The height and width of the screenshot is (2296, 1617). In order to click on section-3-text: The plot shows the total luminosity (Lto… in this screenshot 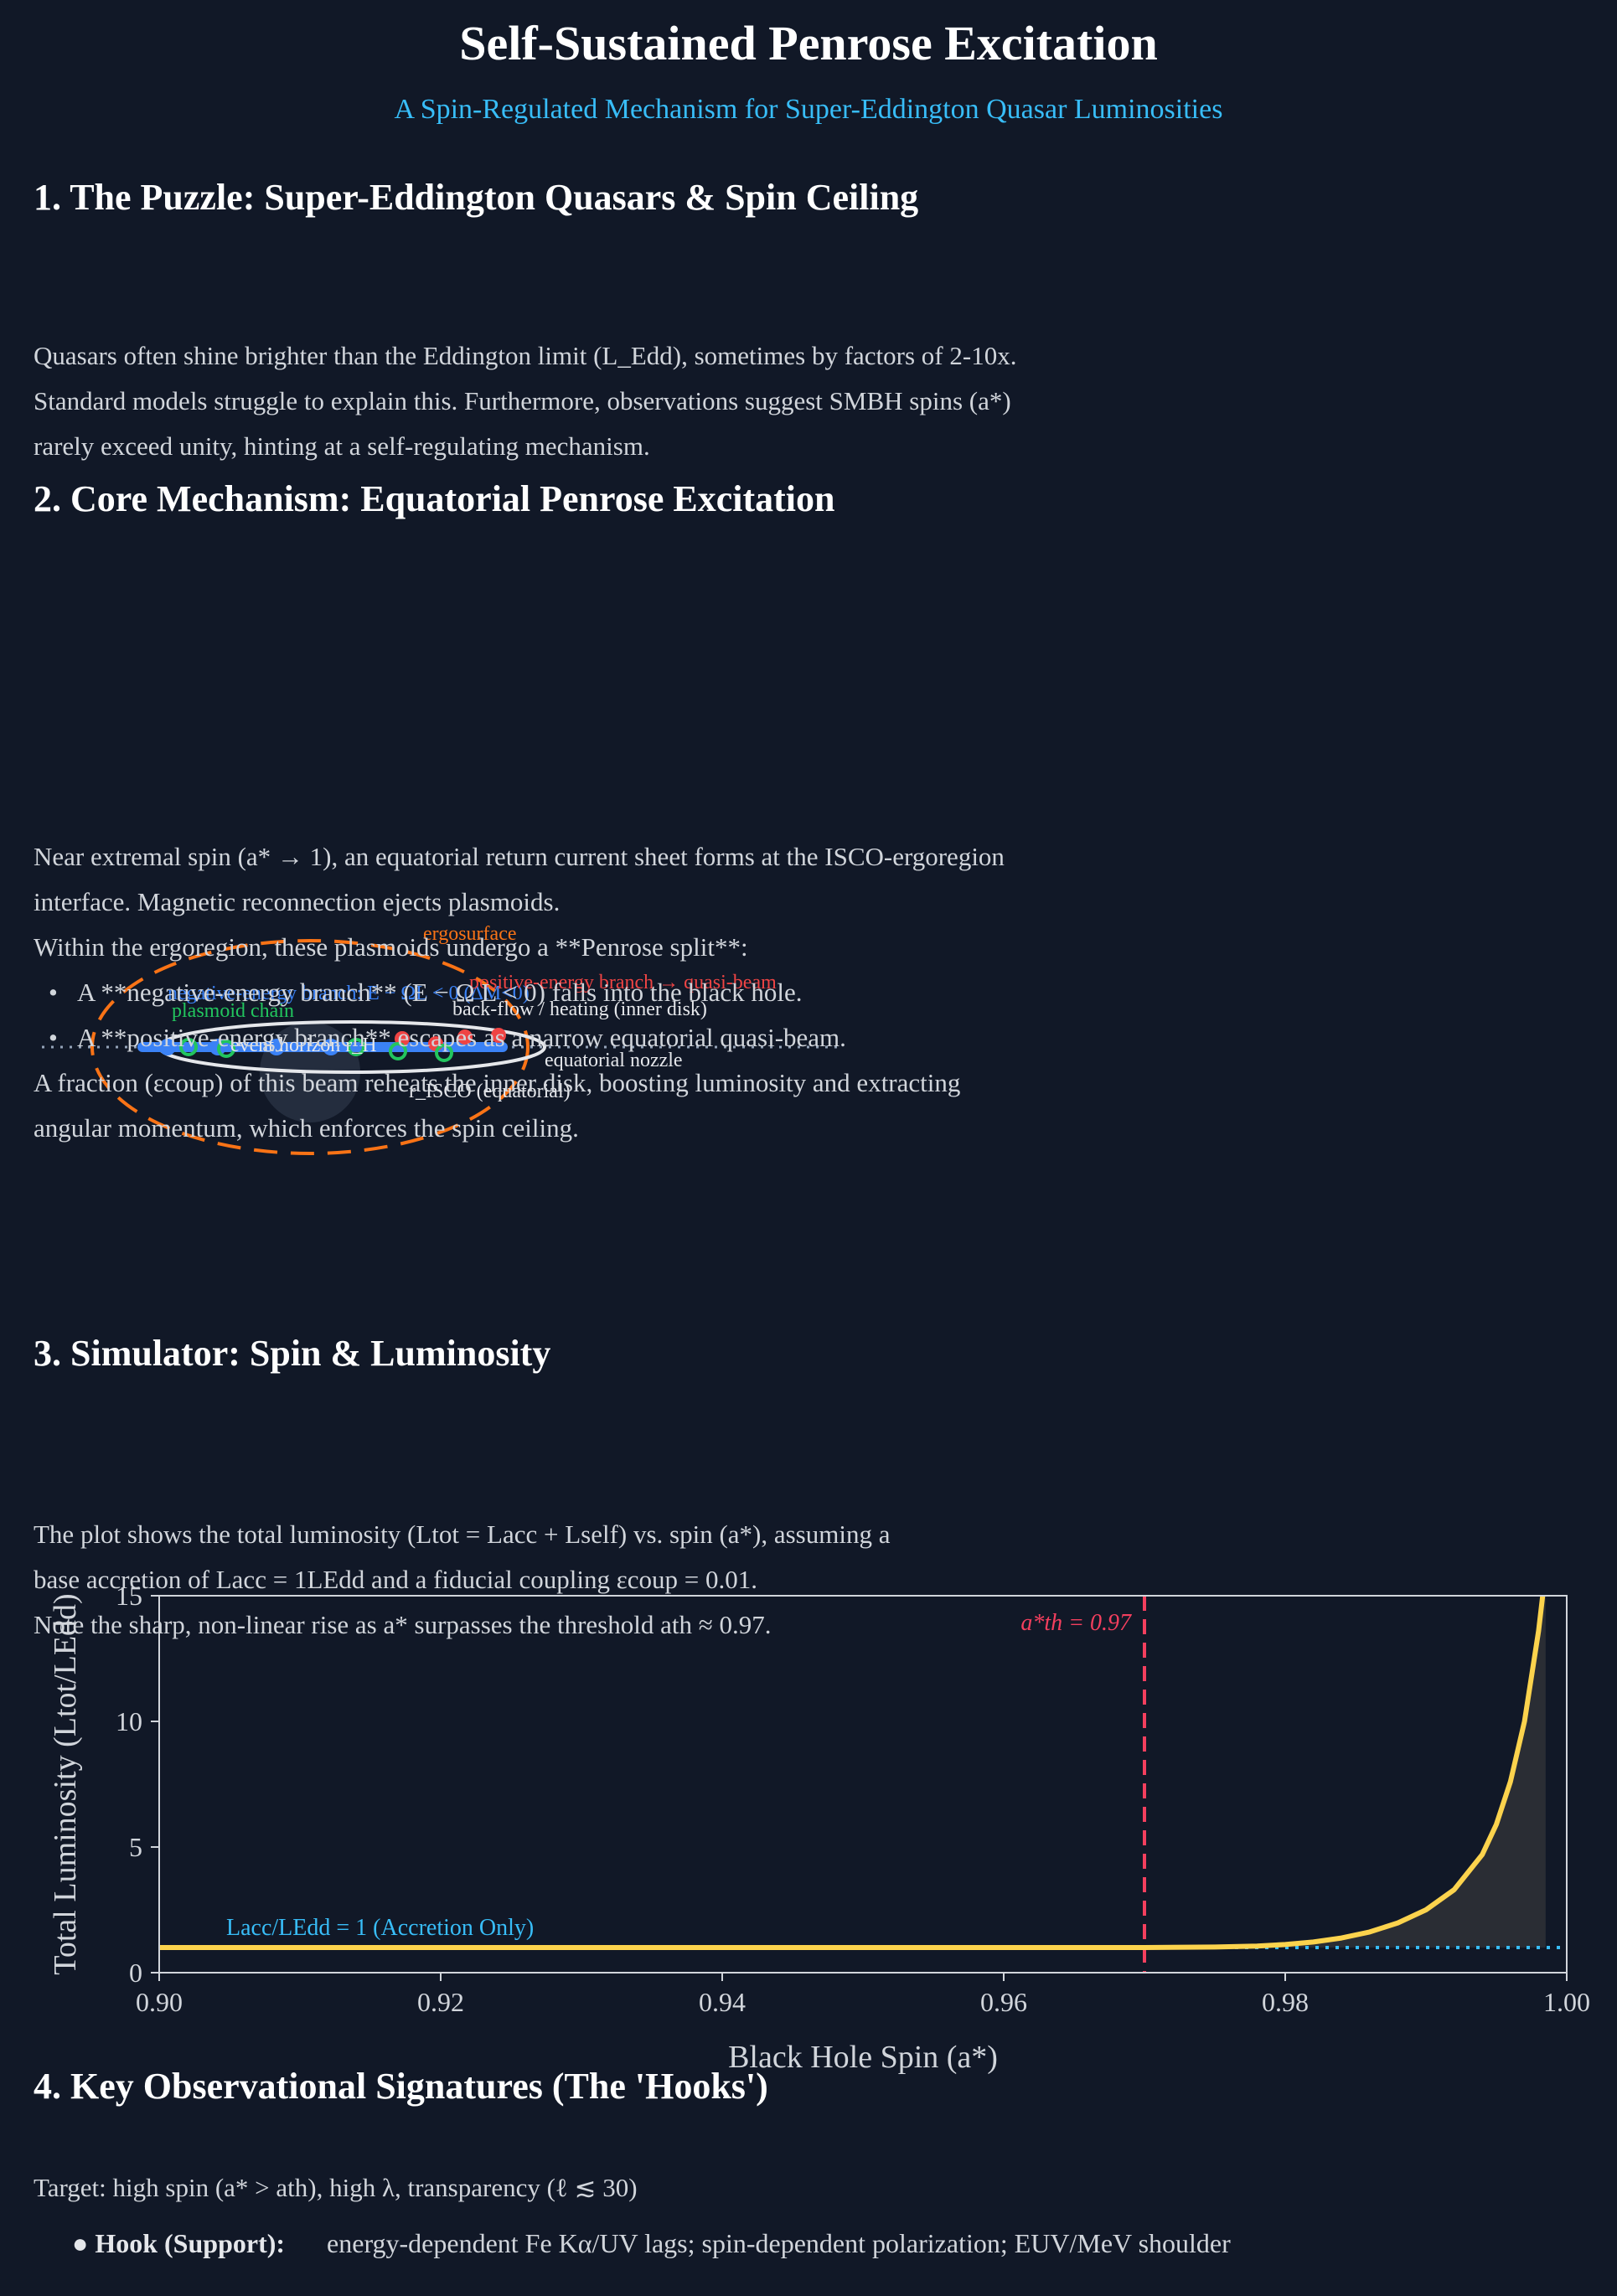, I will do `click(578, 1580)`.